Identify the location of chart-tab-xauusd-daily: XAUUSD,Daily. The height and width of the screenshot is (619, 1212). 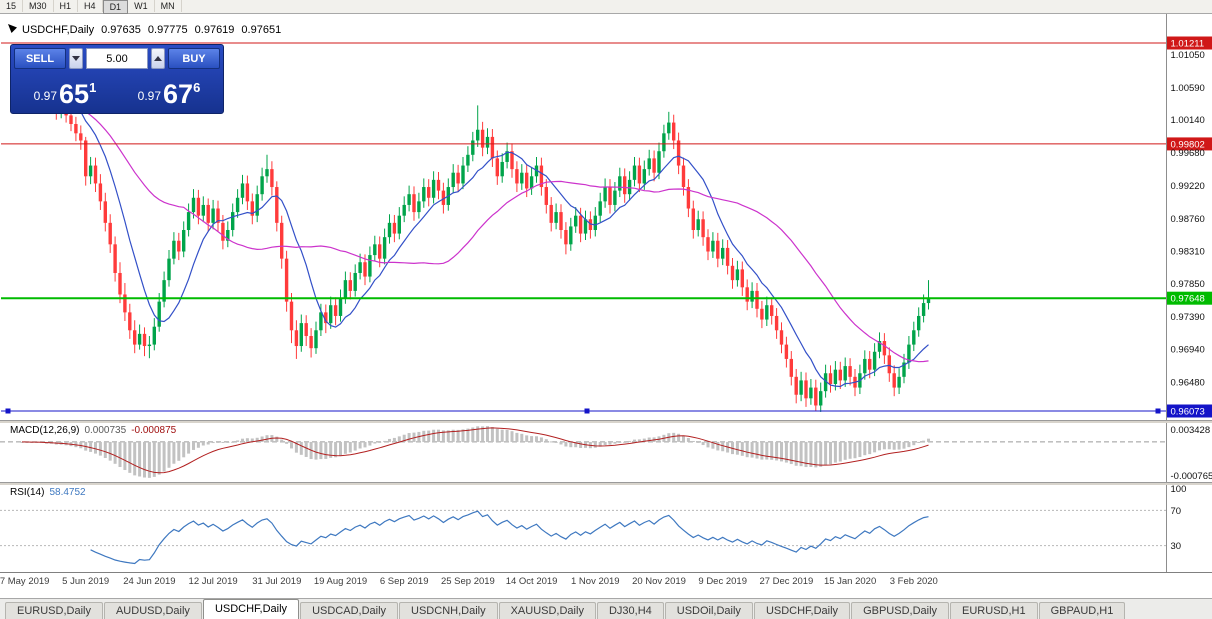
(547, 610).